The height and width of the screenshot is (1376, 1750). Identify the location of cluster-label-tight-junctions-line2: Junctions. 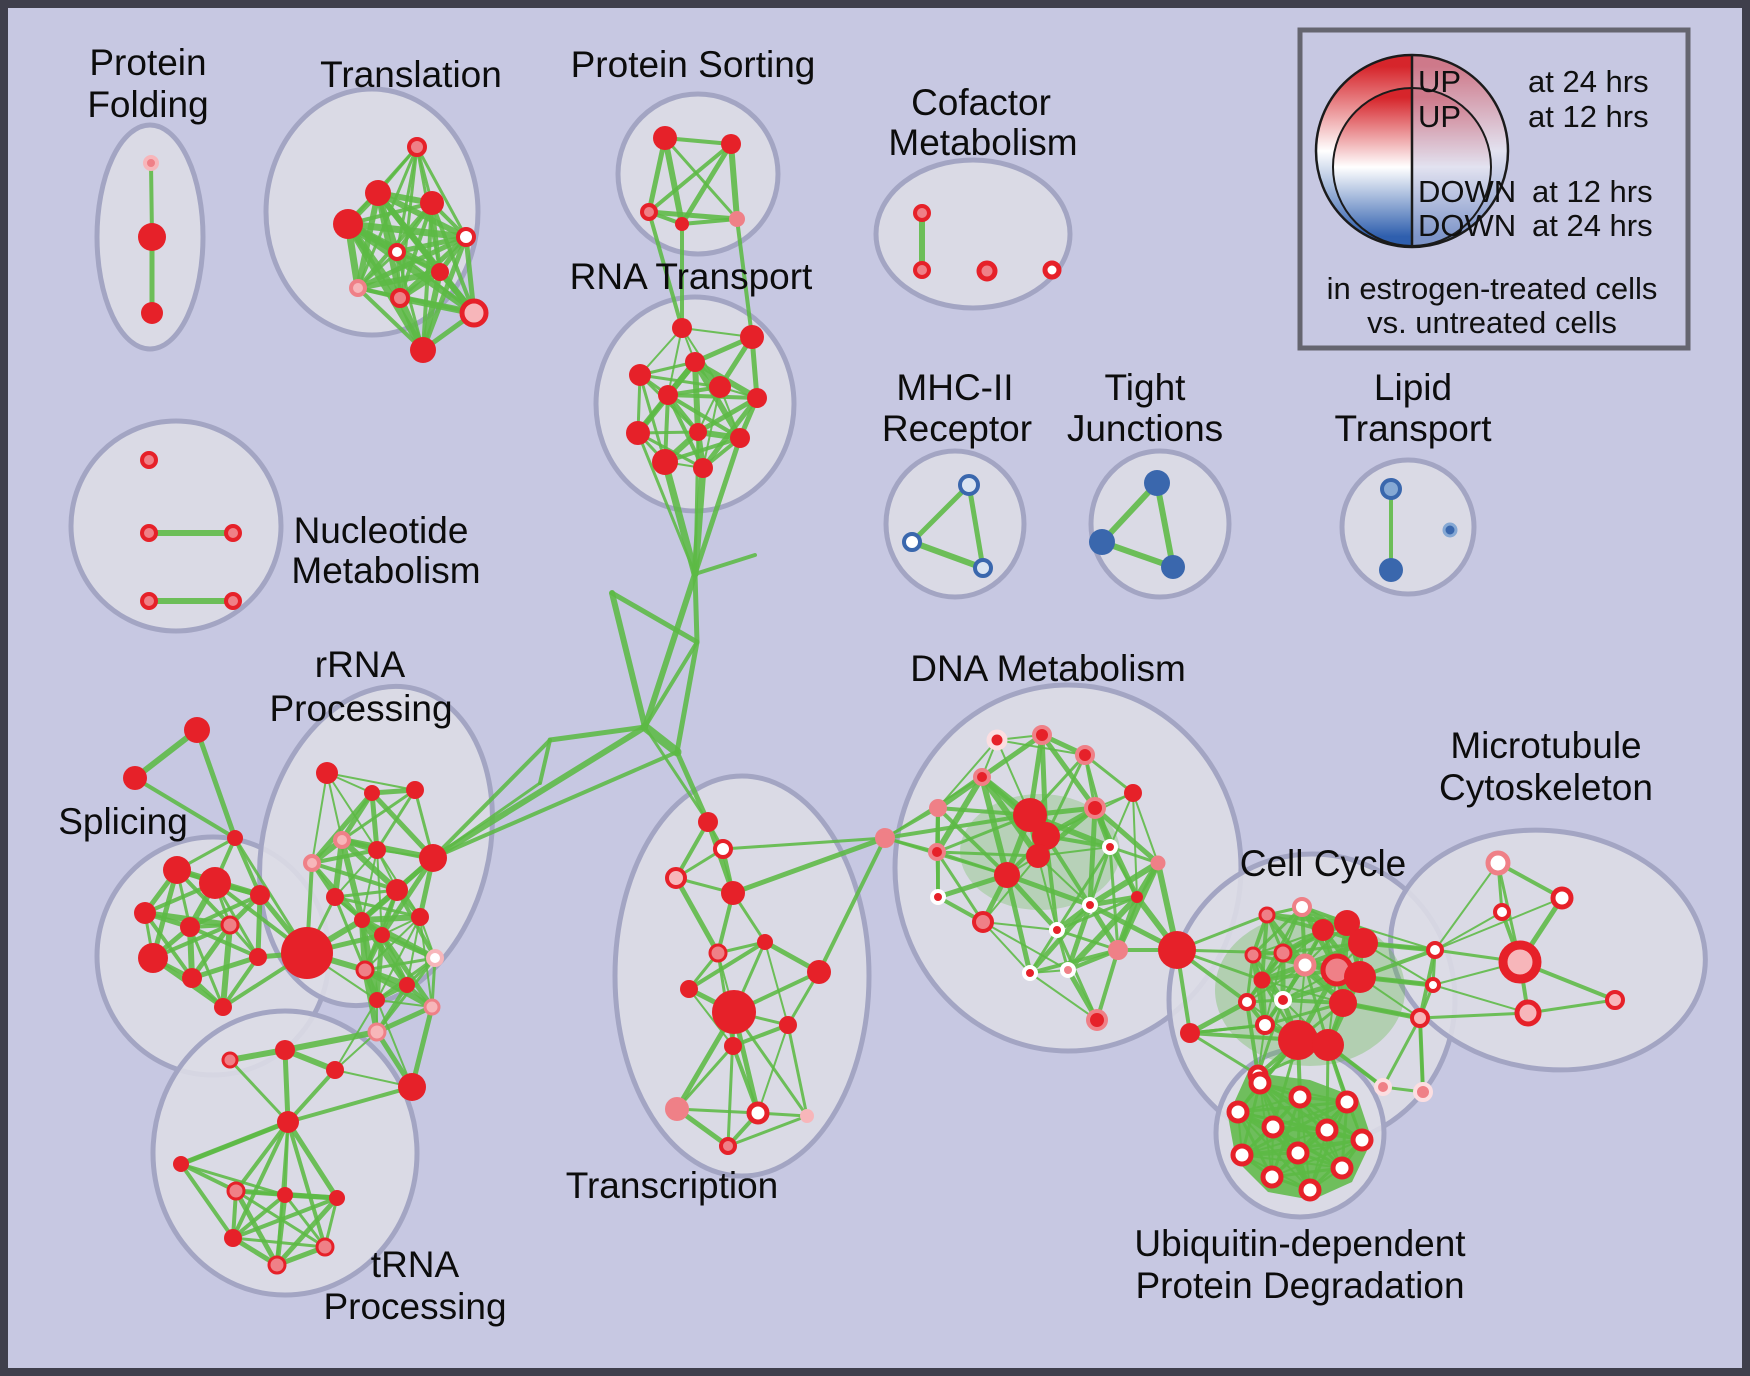
(1145, 428).